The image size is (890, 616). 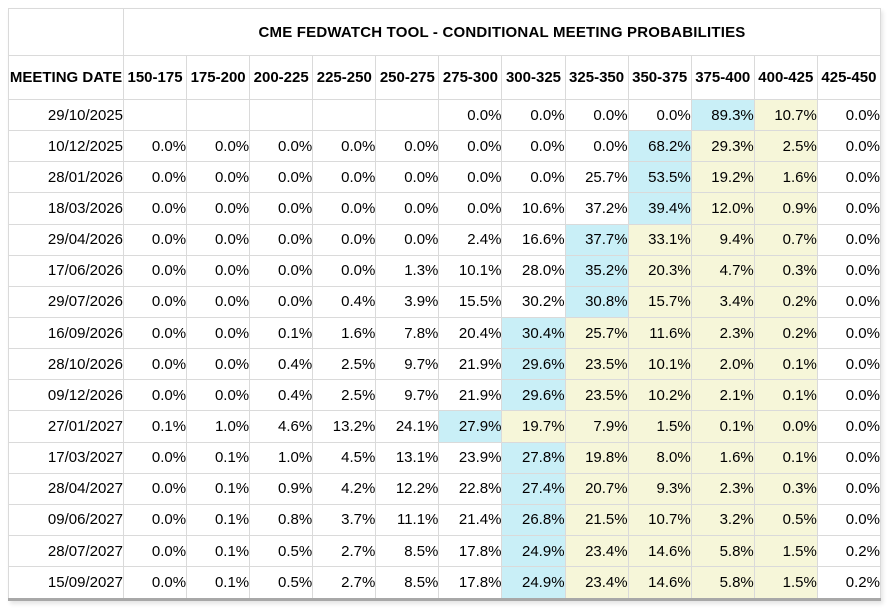 I want to click on prob-cell: 2.1%, so click(x=722, y=395).